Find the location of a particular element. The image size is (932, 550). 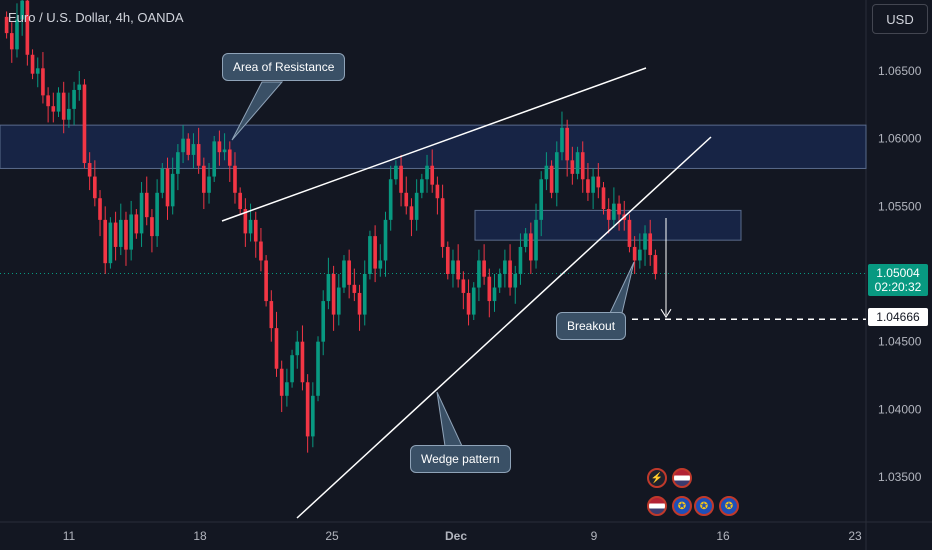

last-price-tag: 1.05004 02:20:32 is located at coordinates (898, 280).